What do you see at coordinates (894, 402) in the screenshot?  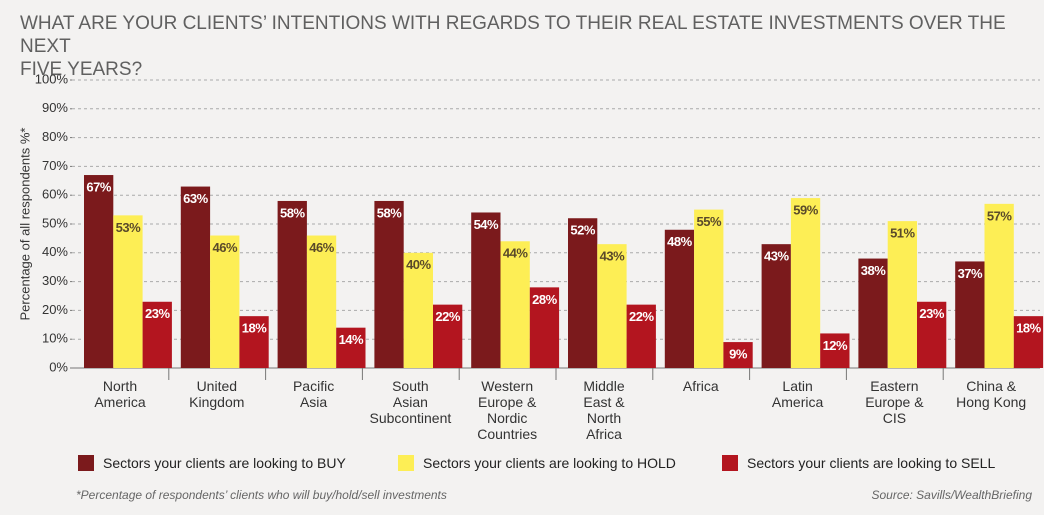 I see `x-tick-label: Eastern Europe & CIS` at bounding box center [894, 402].